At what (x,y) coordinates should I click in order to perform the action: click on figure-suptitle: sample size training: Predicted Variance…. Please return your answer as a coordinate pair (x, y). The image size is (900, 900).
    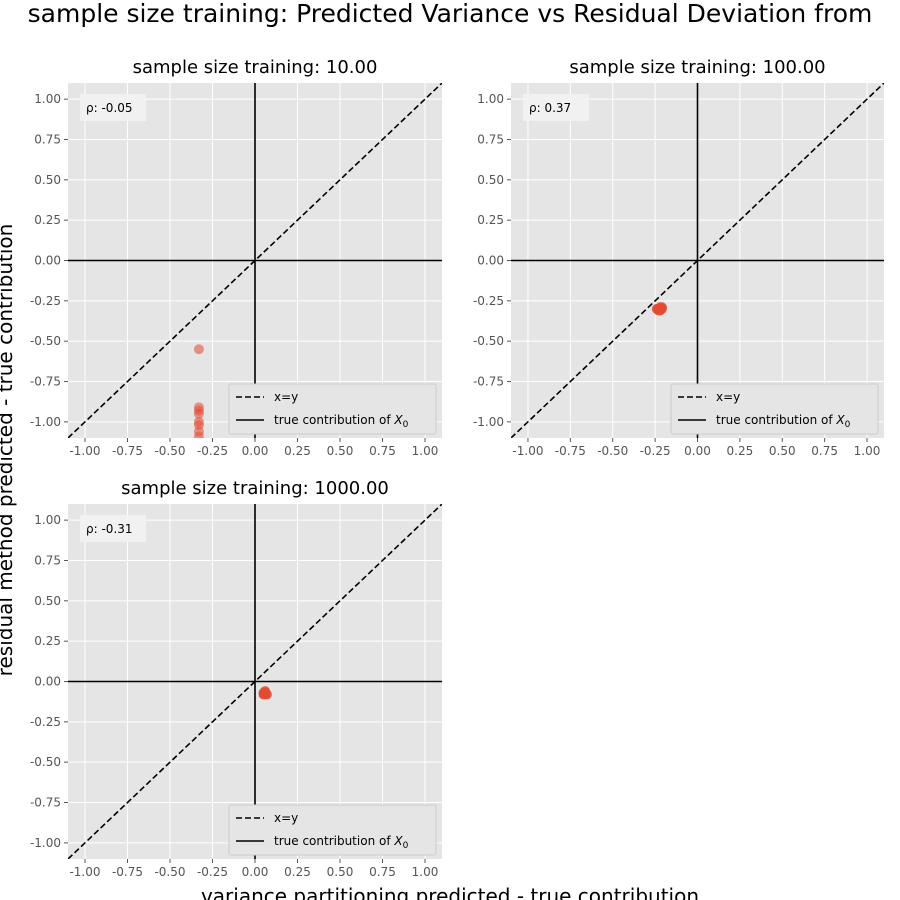
    Looking at the image, I should click on (450, 14).